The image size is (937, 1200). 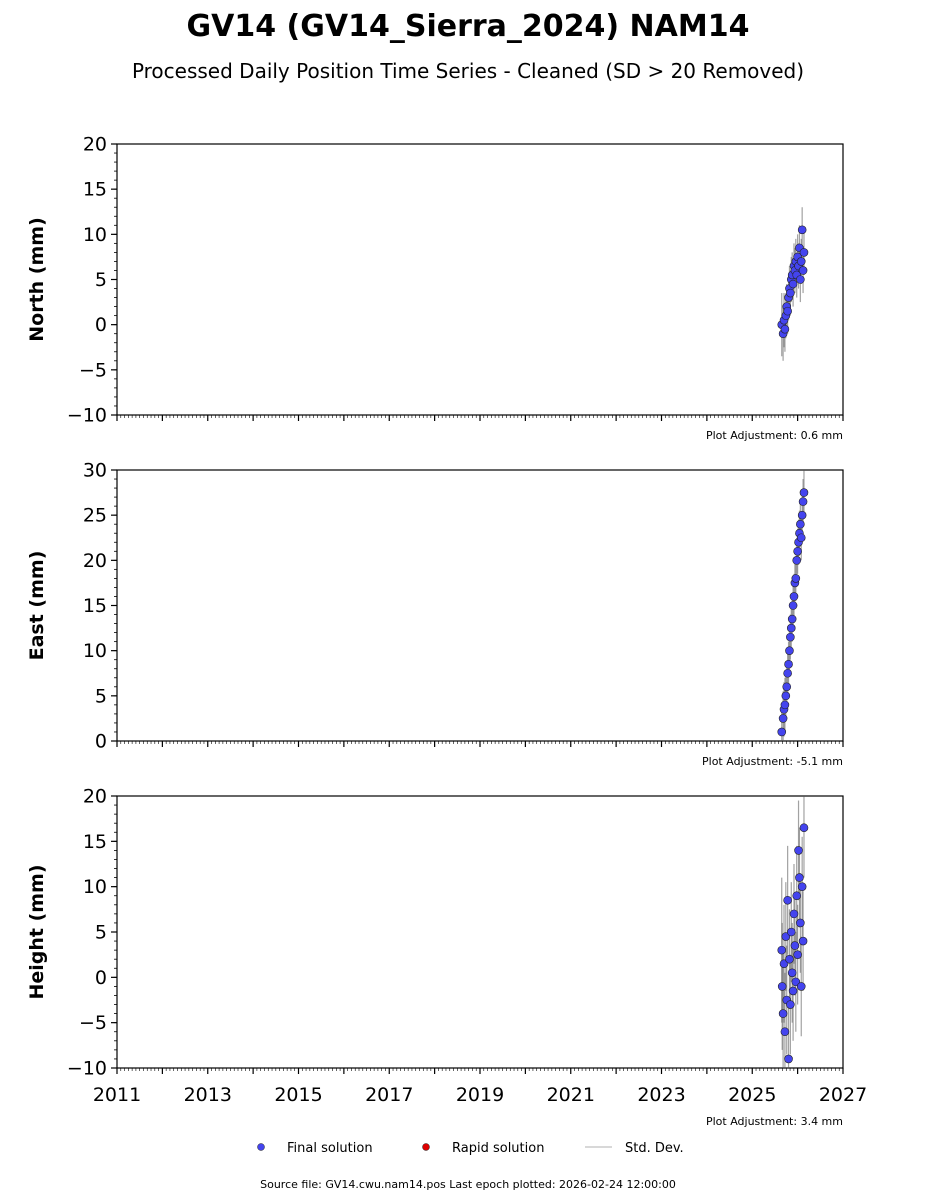 What do you see at coordinates (37, 931) in the screenshot?
I see `height-ylabel: Height (mm)` at bounding box center [37, 931].